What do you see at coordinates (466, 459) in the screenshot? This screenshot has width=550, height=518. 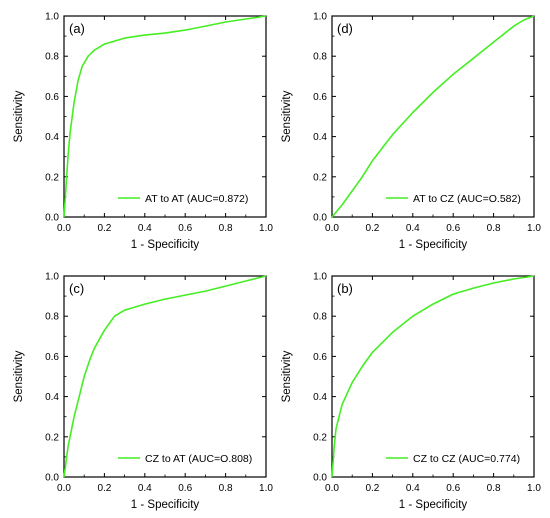 I see `legend-label: CZ to CZ (AUC=0.774)` at bounding box center [466, 459].